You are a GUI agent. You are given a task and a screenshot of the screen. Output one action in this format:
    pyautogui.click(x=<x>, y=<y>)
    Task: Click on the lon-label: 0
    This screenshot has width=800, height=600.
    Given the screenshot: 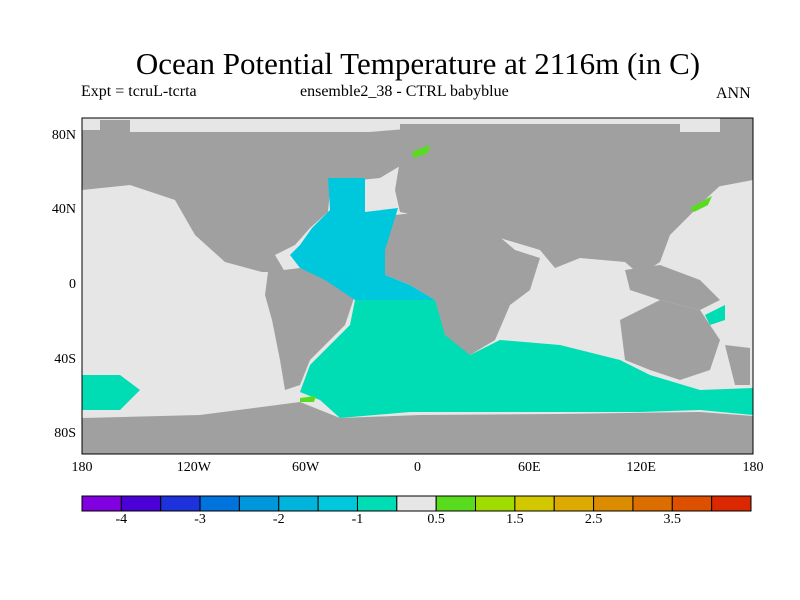 What is the action you would take?
    pyautogui.click(x=417, y=467)
    